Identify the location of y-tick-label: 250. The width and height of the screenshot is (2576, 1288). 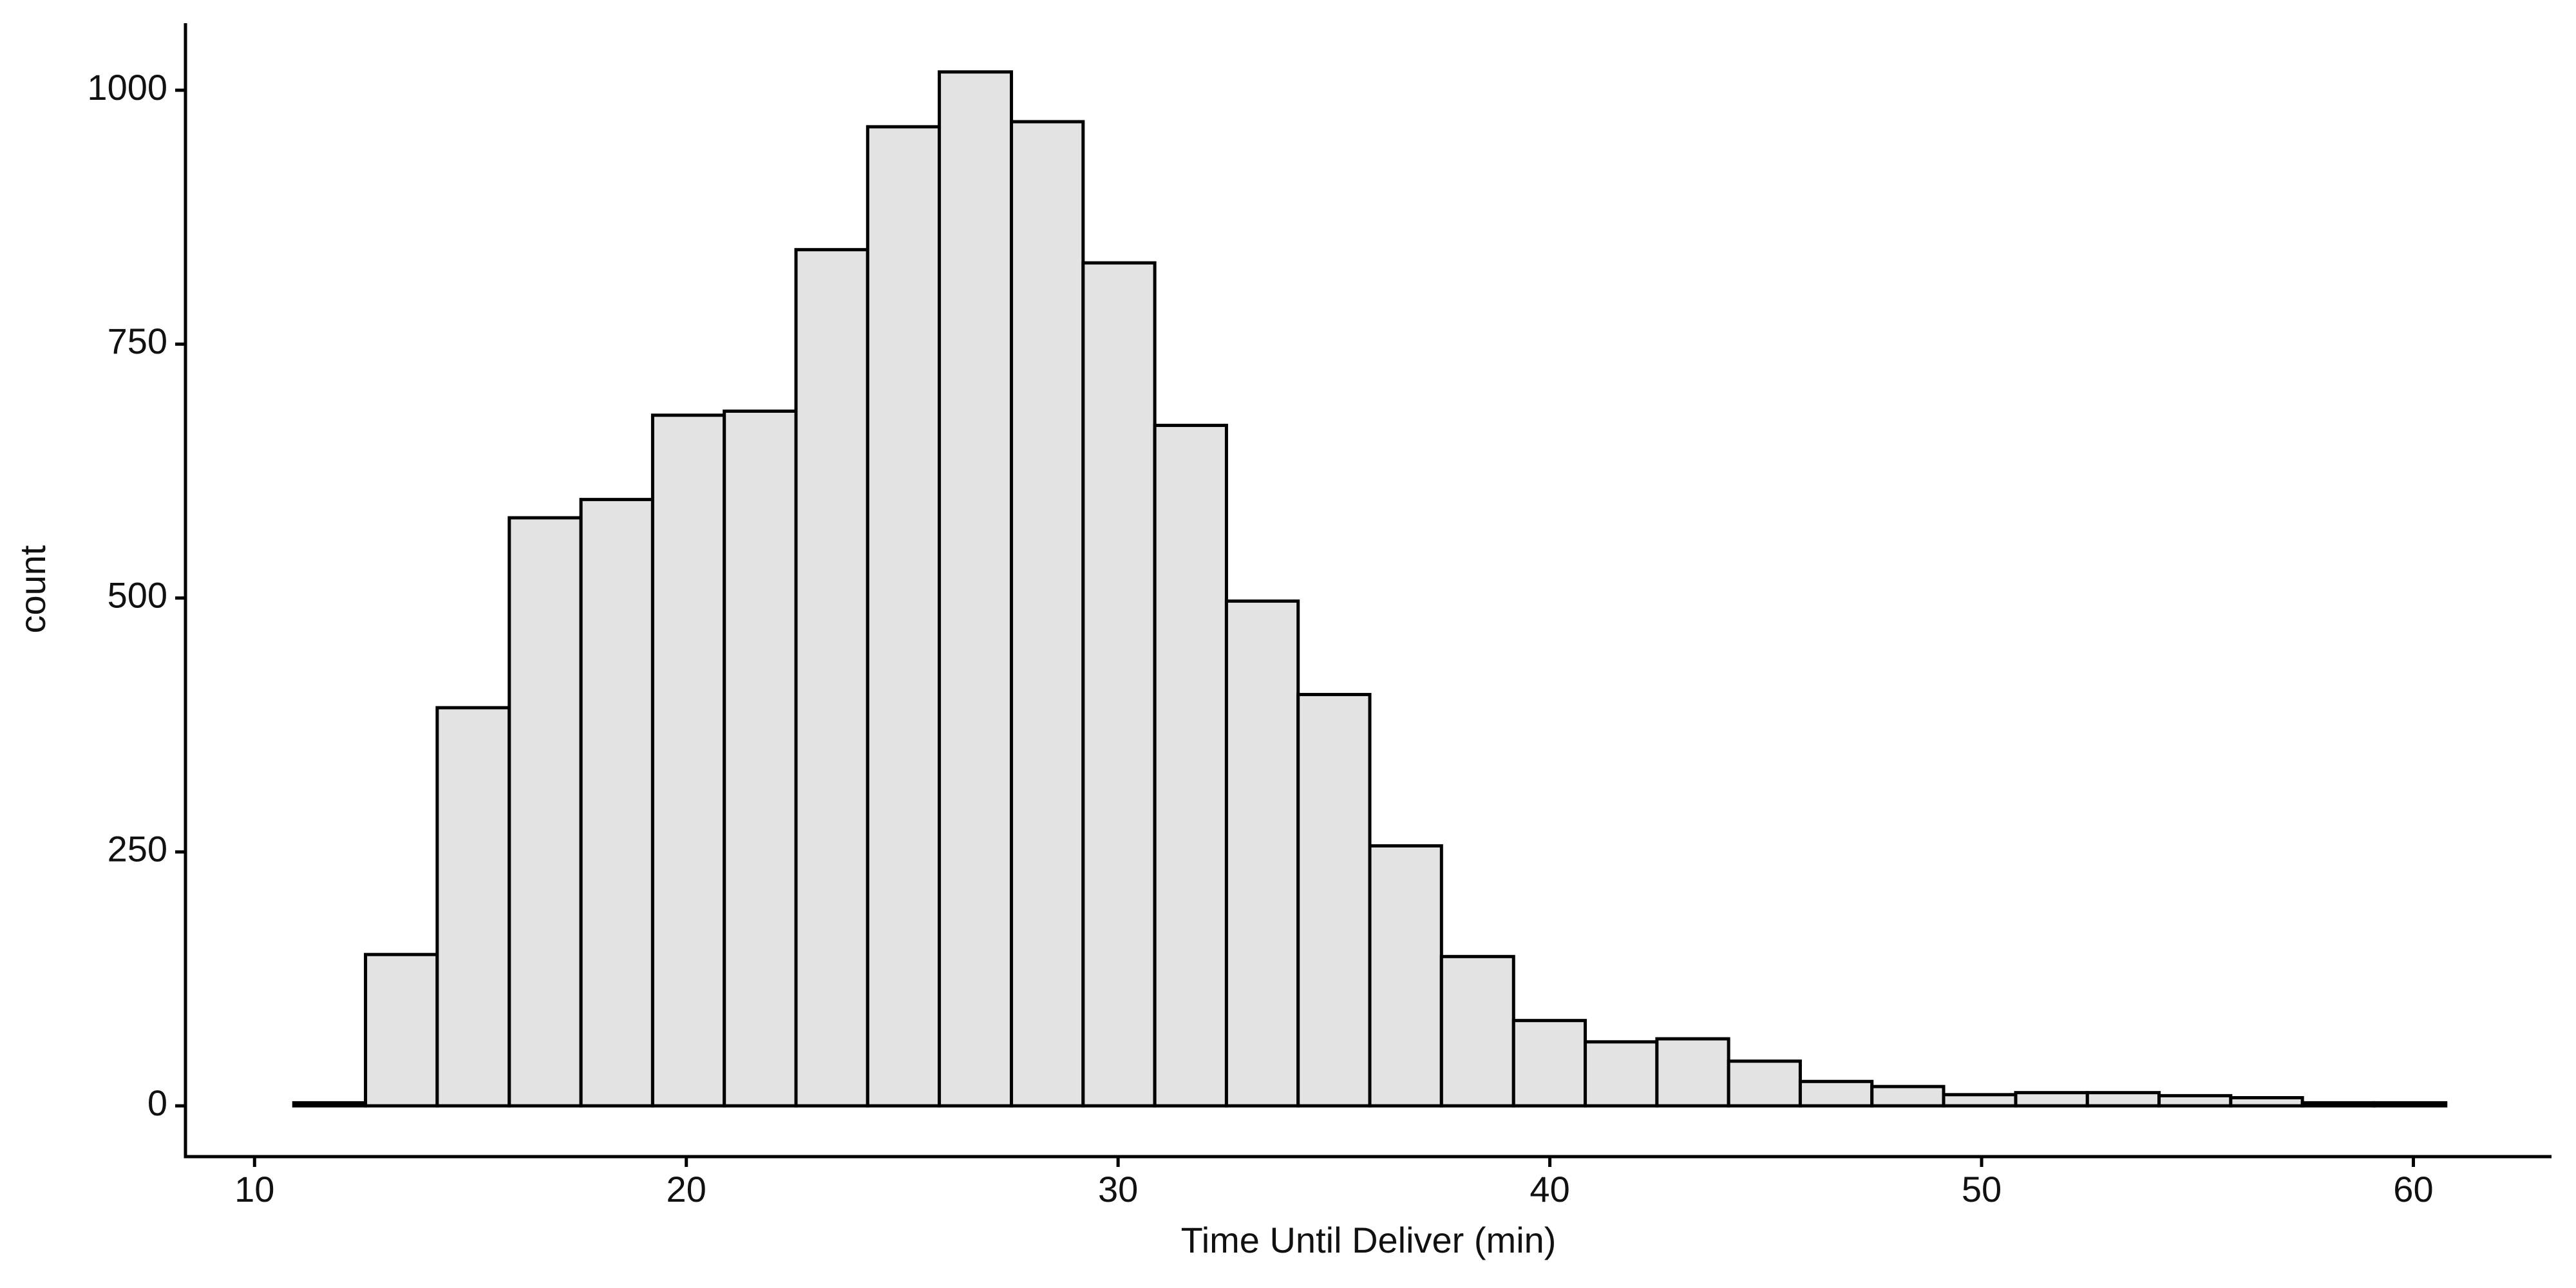
(137, 849).